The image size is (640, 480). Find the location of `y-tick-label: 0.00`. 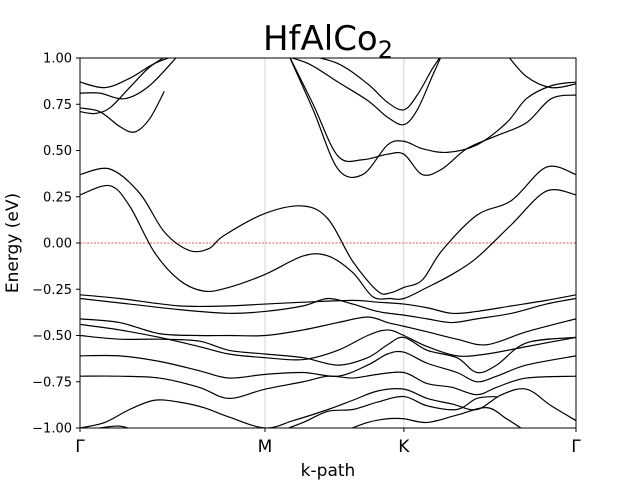

y-tick-label: 0.00 is located at coordinates (57, 244).